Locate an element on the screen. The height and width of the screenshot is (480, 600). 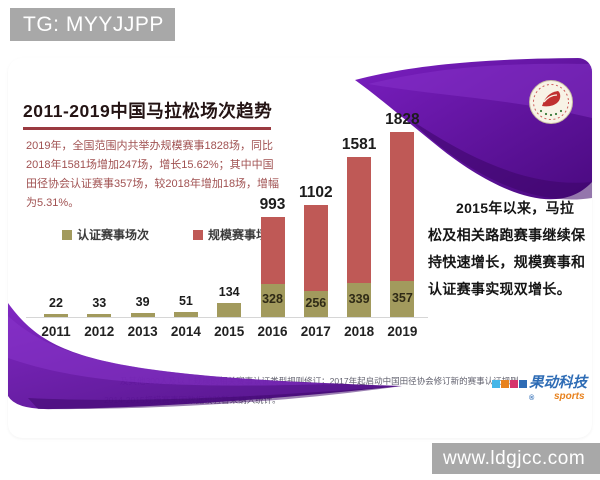
bar-value-label-2016: 993 is located at coordinates (272, 204).